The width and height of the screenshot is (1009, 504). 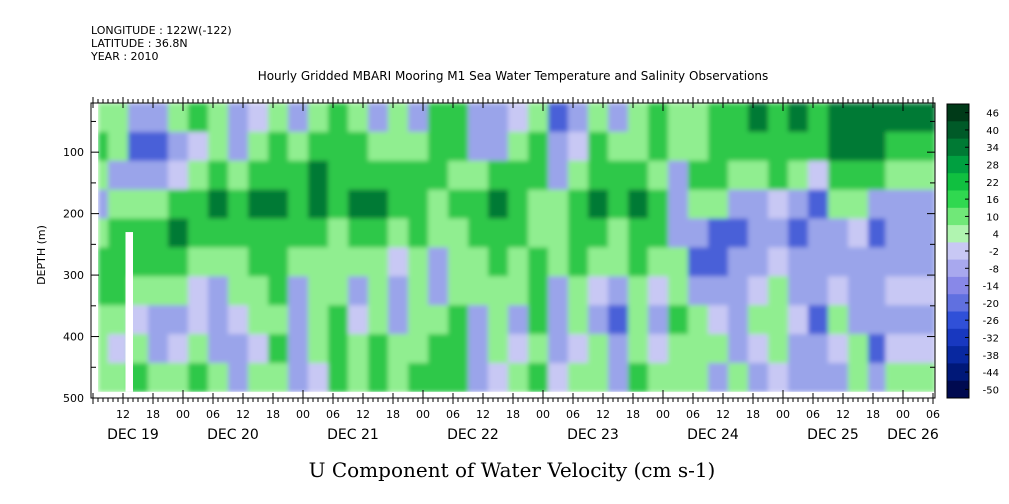 I want to click on colorbar-tick-label: 40, so click(x=992, y=131).